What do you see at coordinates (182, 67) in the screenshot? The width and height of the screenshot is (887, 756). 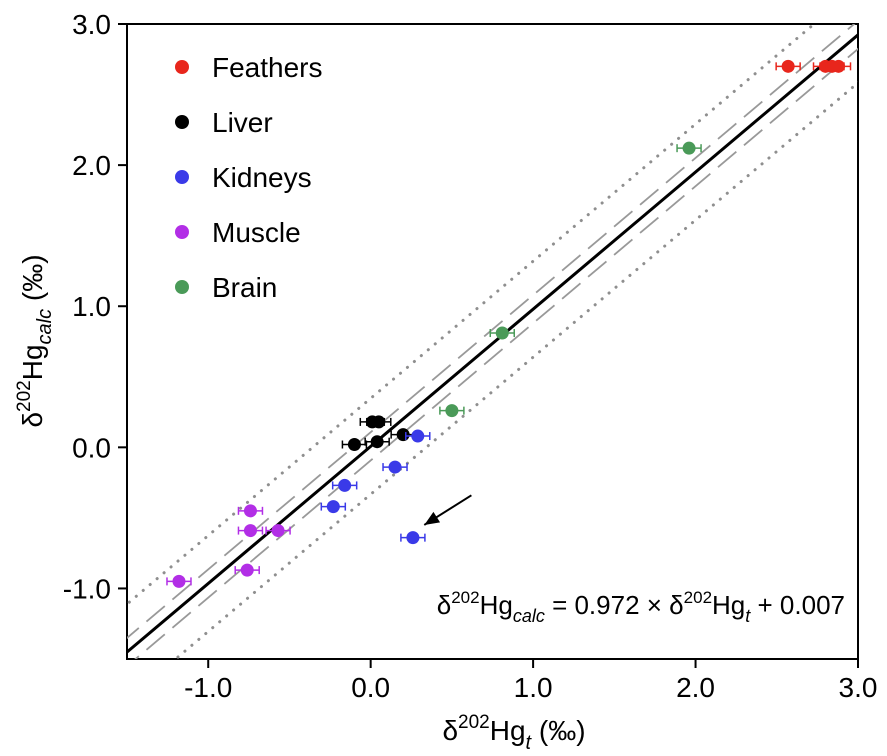 I see `legend-marker-feathers` at bounding box center [182, 67].